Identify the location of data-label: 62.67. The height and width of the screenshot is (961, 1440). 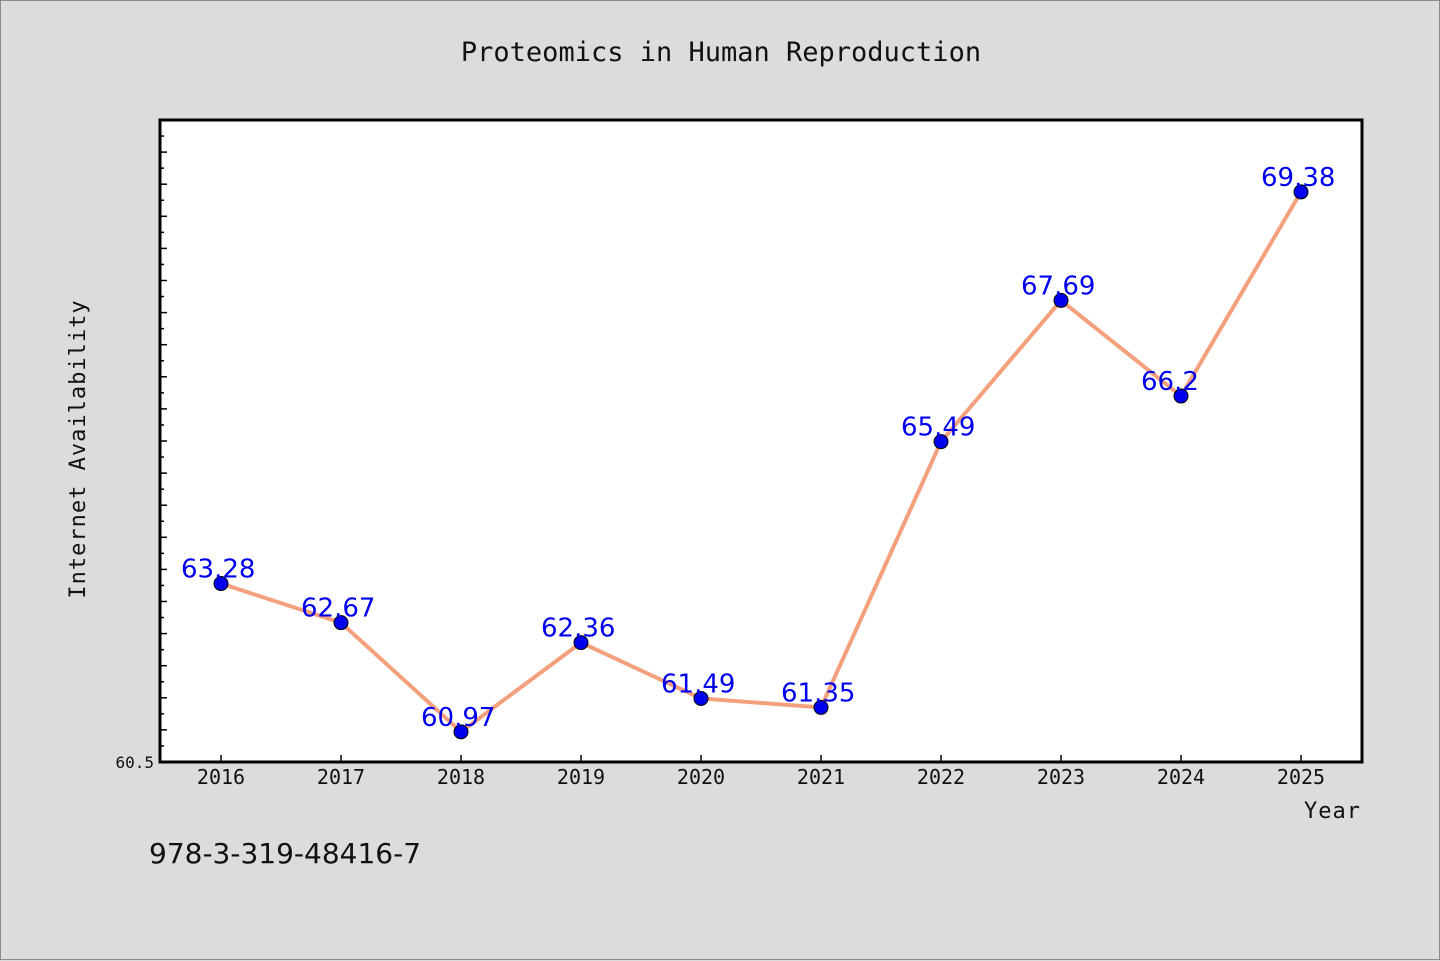
(338, 609).